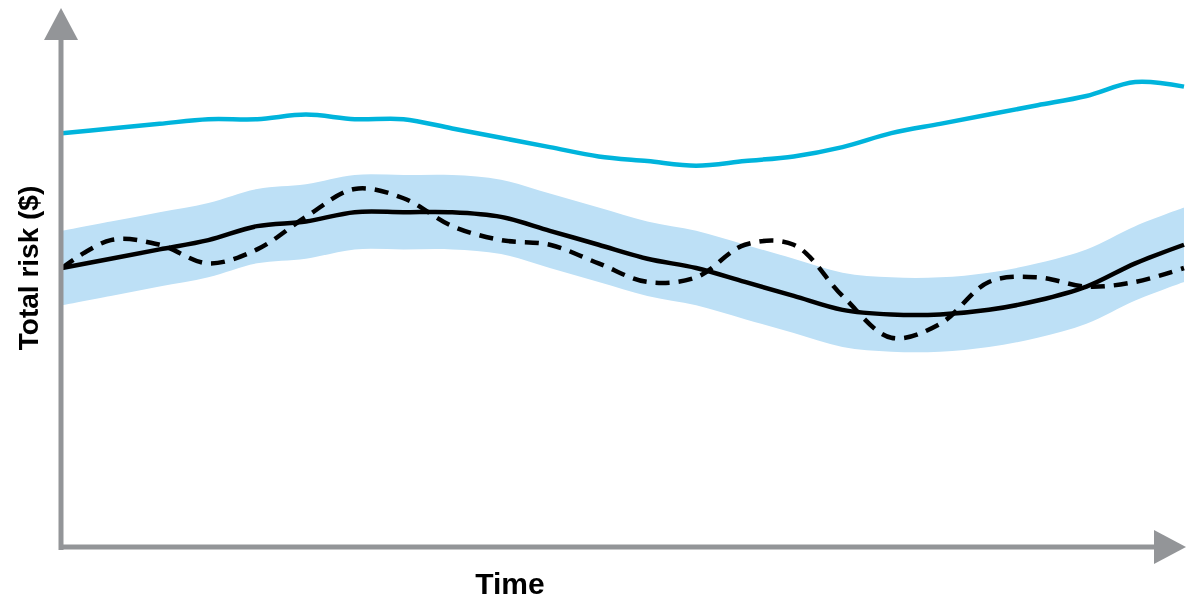  Describe the element at coordinates (28, 268) in the screenshot. I see `y-axis-title: Total risk ($)` at that location.